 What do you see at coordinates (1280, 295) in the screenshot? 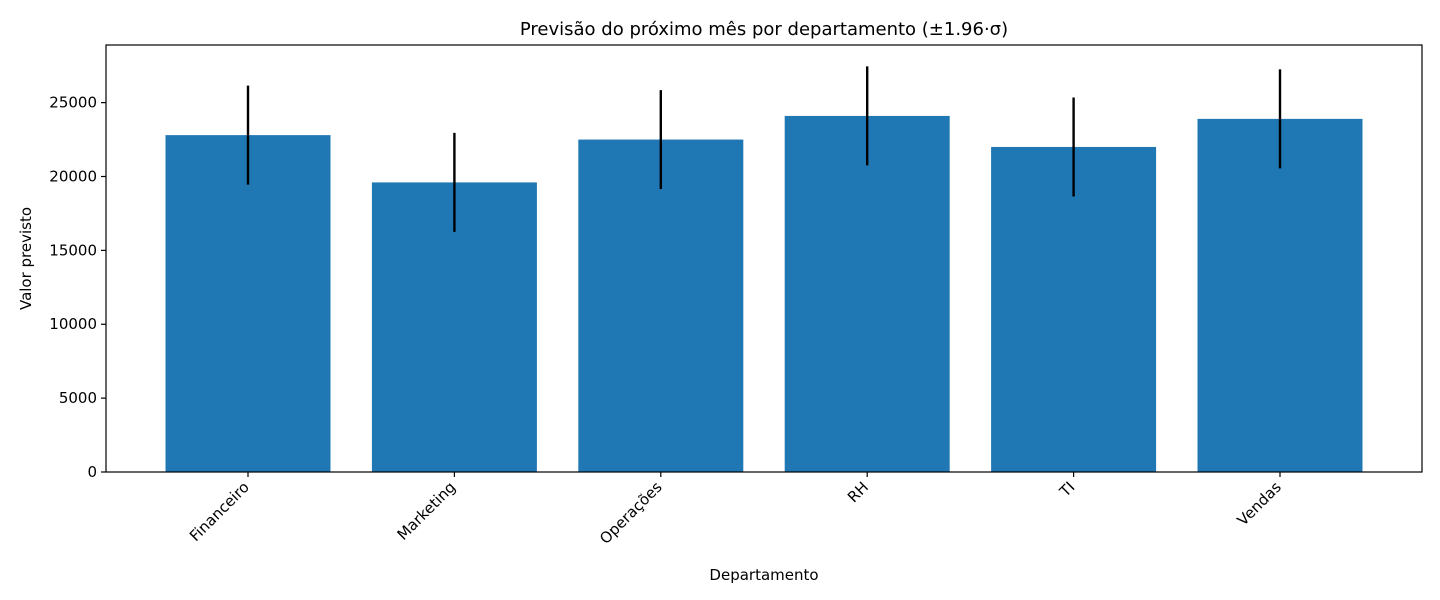
I see `bar-vendas` at bounding box center [1280, 295].